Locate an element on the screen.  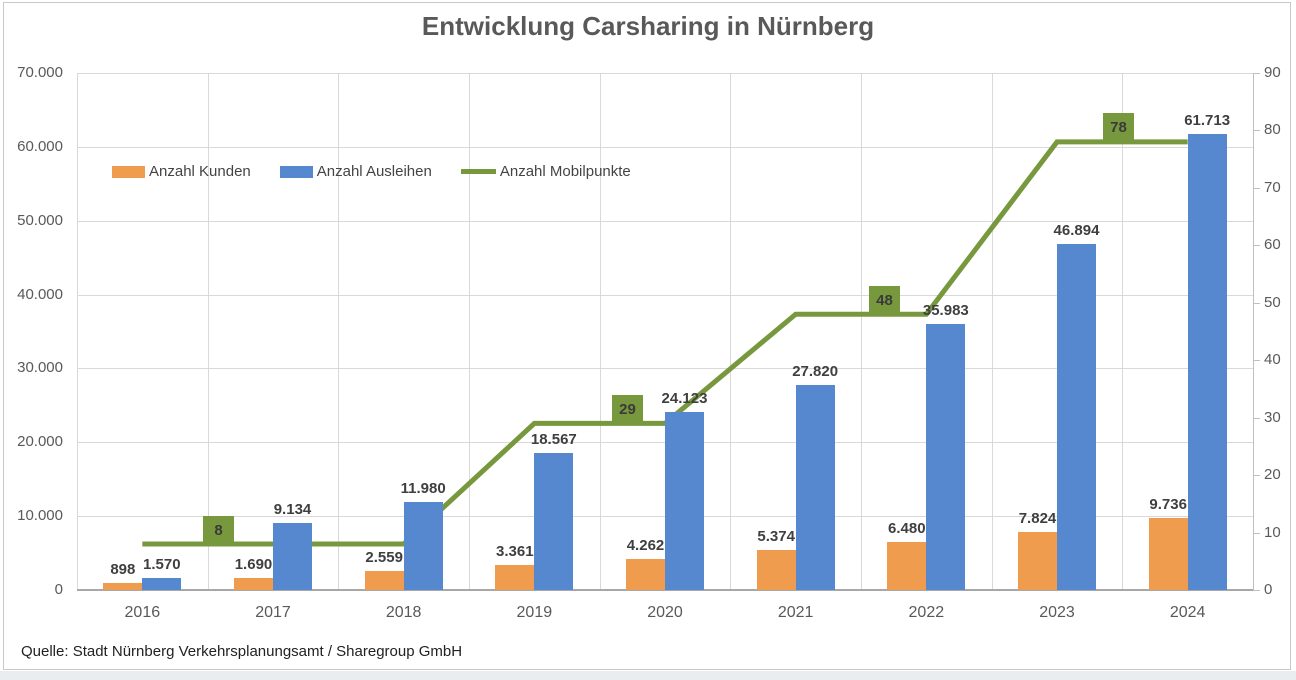
x-axis-line is located at coordinates (665, 590).